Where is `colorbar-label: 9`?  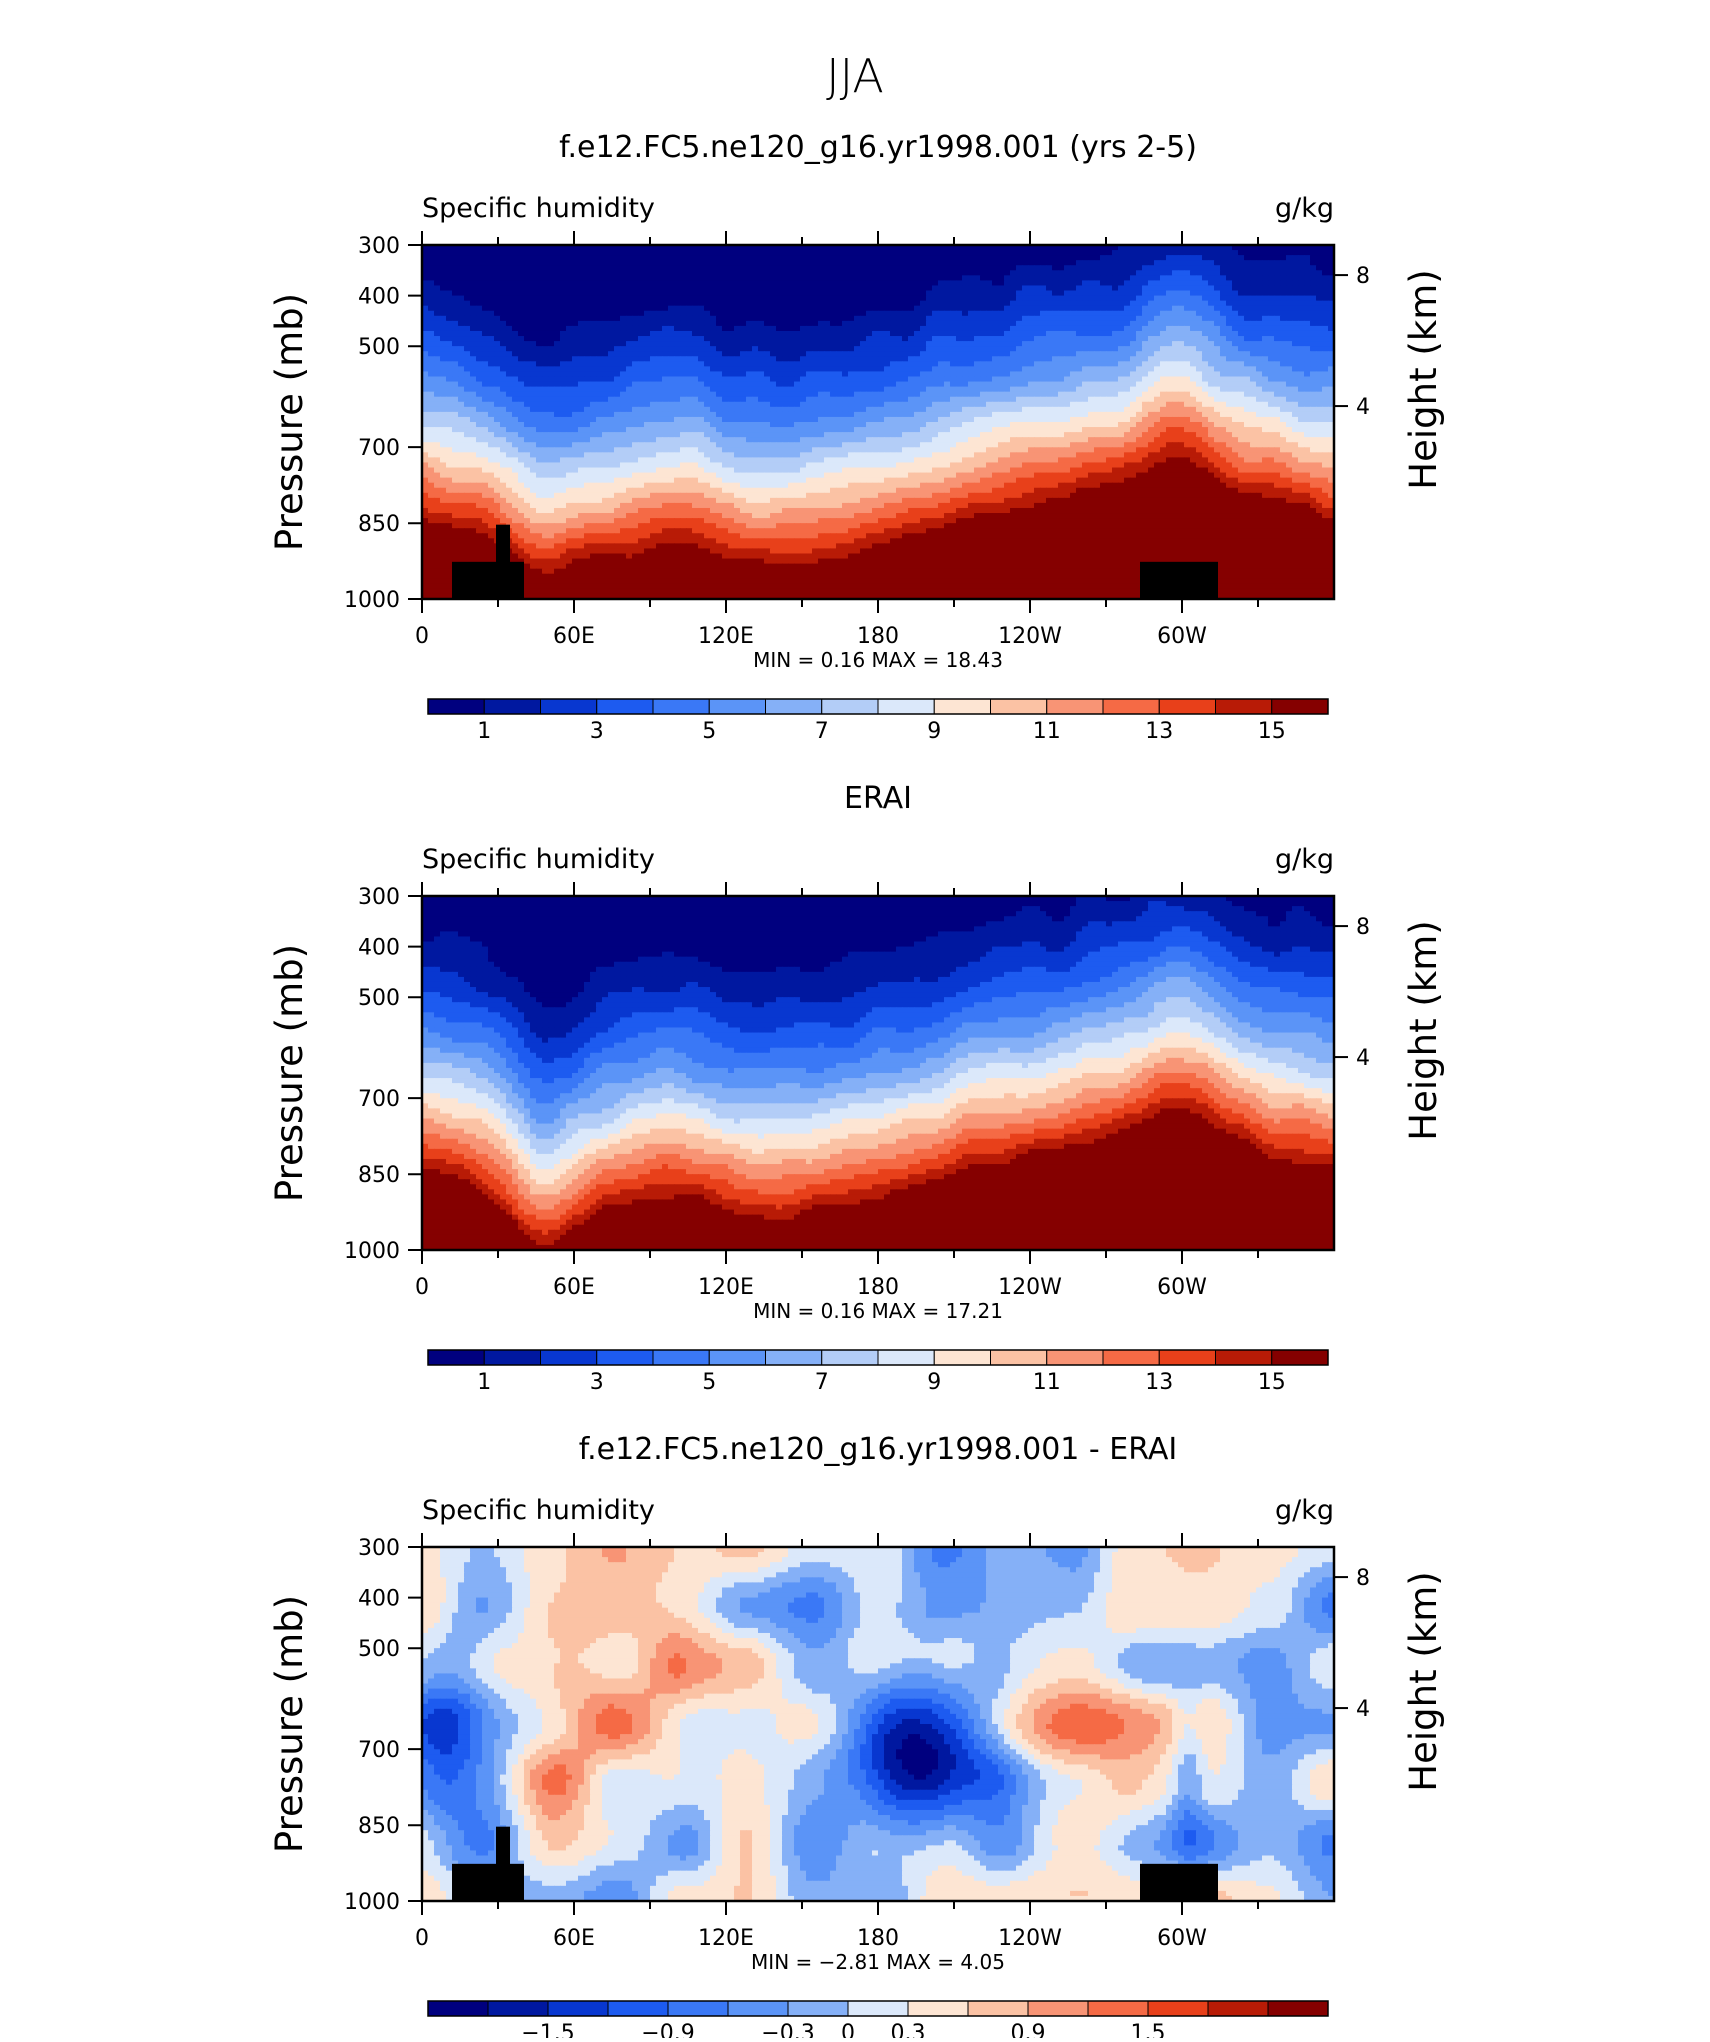
colorbar-label: 9 is located at coordinates (934, 1382).